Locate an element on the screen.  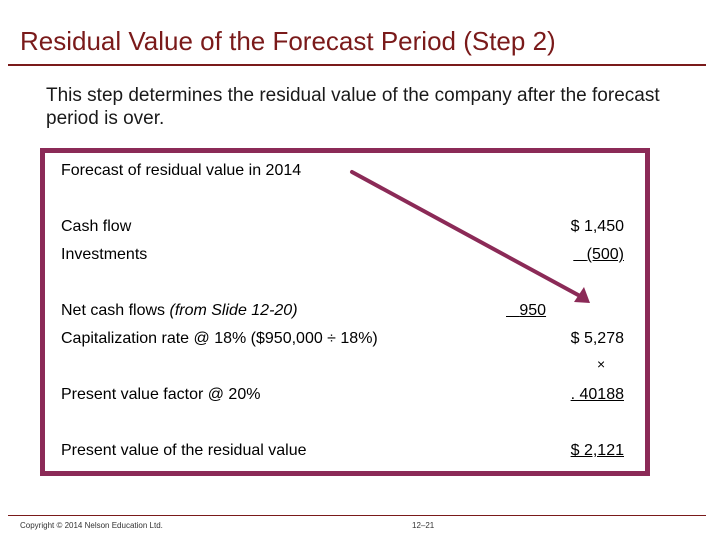
title-divider is located at coordinates (357, 65).